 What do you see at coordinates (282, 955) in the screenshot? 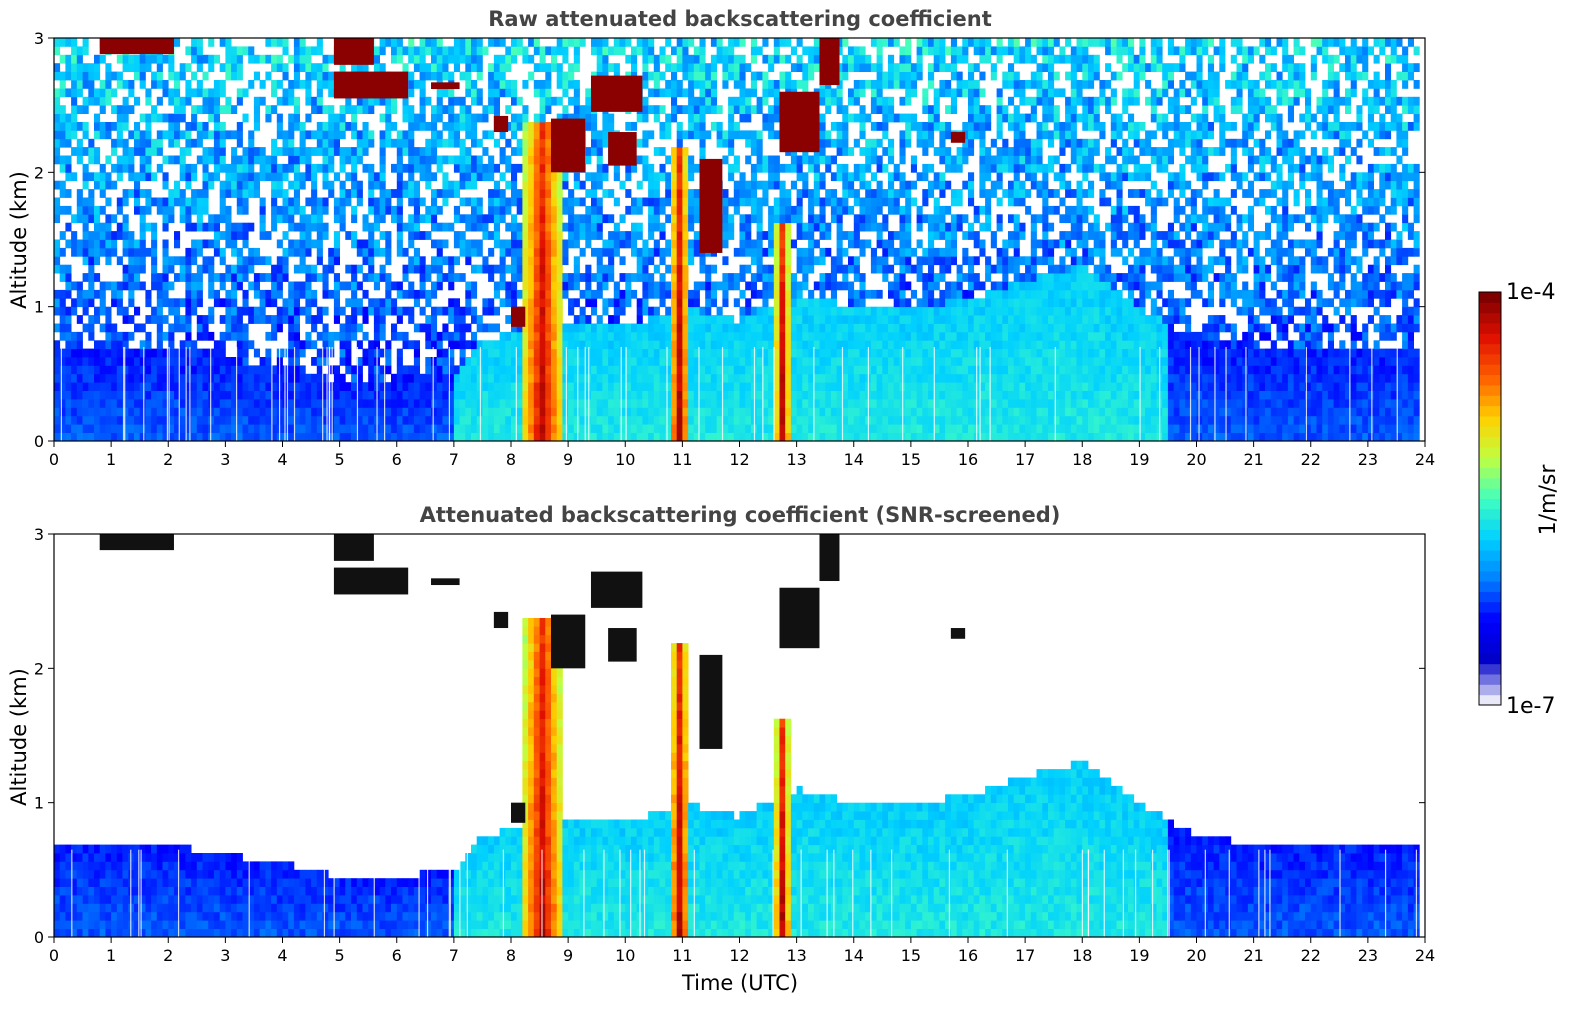
I see `x-tick-label: 4` at bounding box center [282, 955].